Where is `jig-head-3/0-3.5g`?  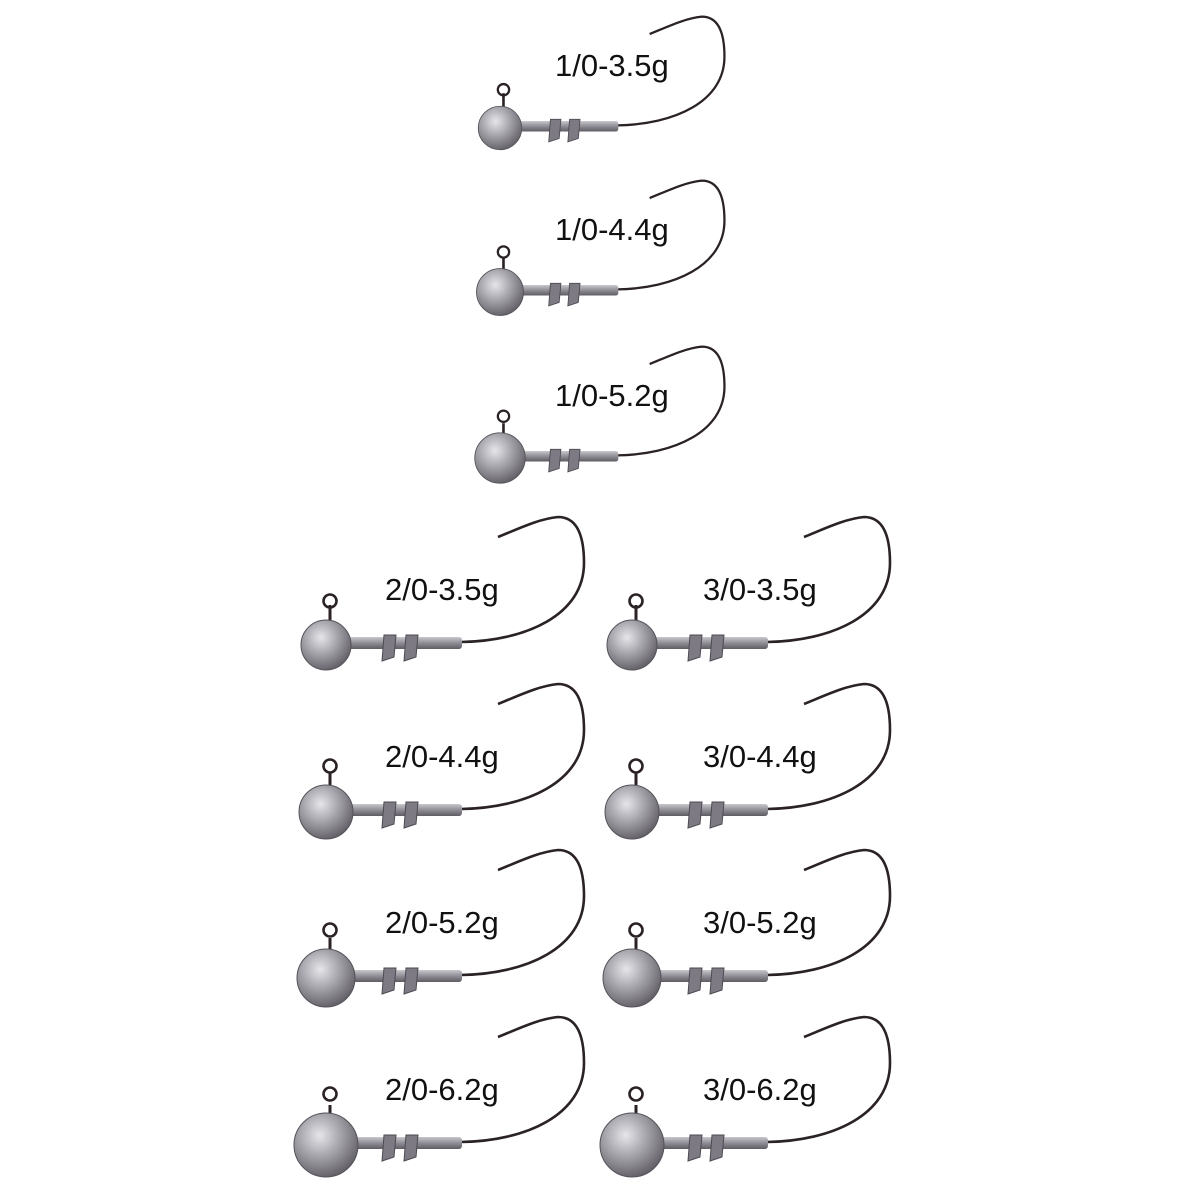 jig-head-3/0-3.5g is located at coordinates (749, 593).